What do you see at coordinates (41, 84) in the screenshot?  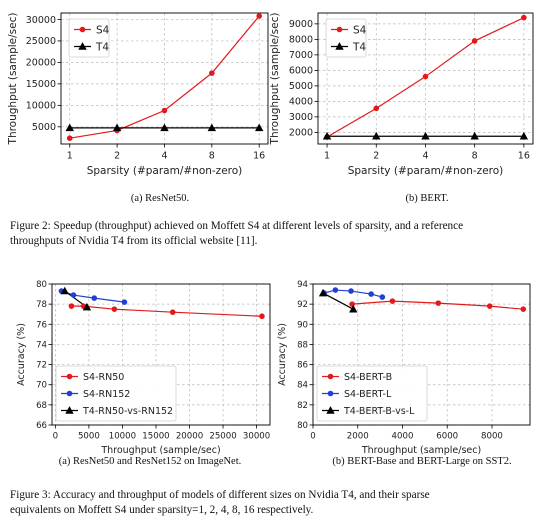 I see `y-tick-label: 15000` at bounding box center [41, 84].